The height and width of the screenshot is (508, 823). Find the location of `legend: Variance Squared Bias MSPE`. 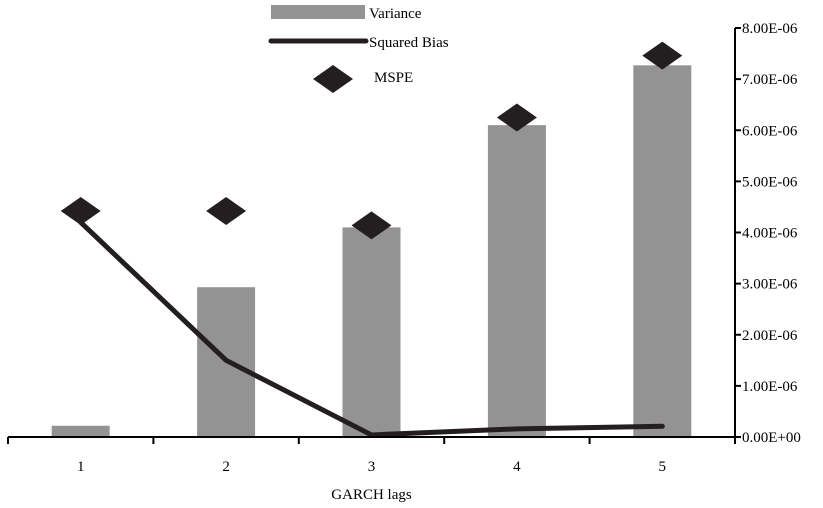

legend: Variance Squared Bias MSPE is located at coordinates (358, 49).